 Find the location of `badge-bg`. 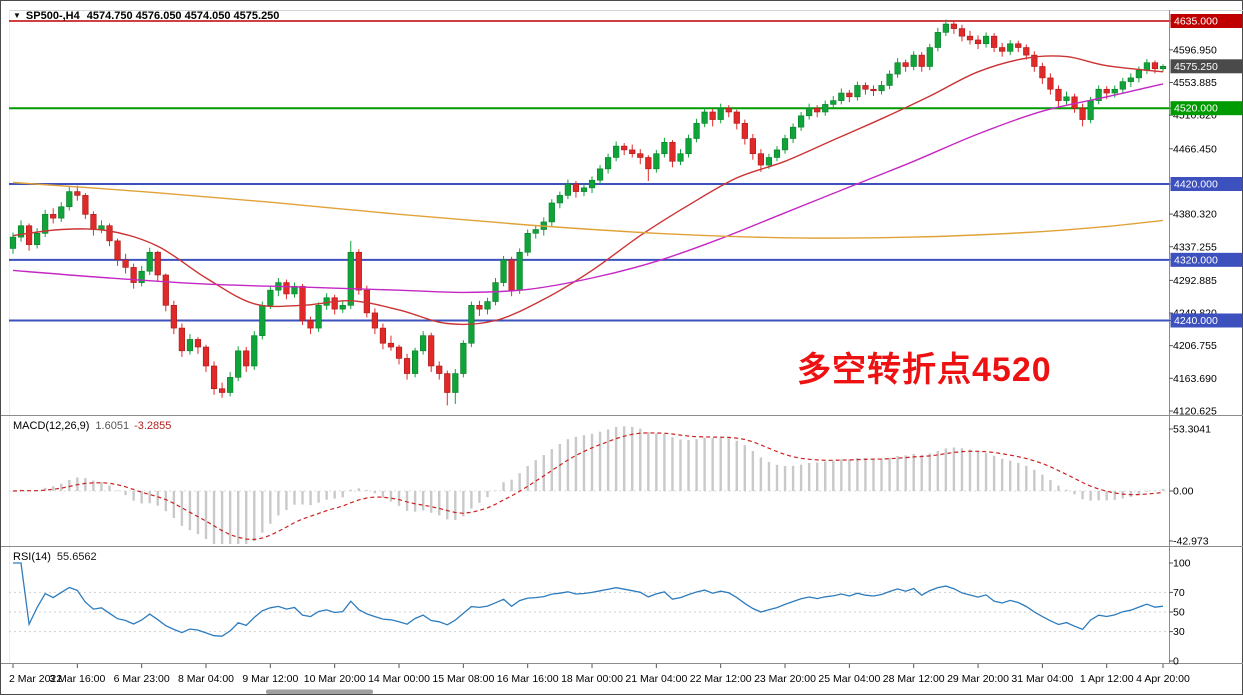

badge-bg is located at coordinates (1206, 66).